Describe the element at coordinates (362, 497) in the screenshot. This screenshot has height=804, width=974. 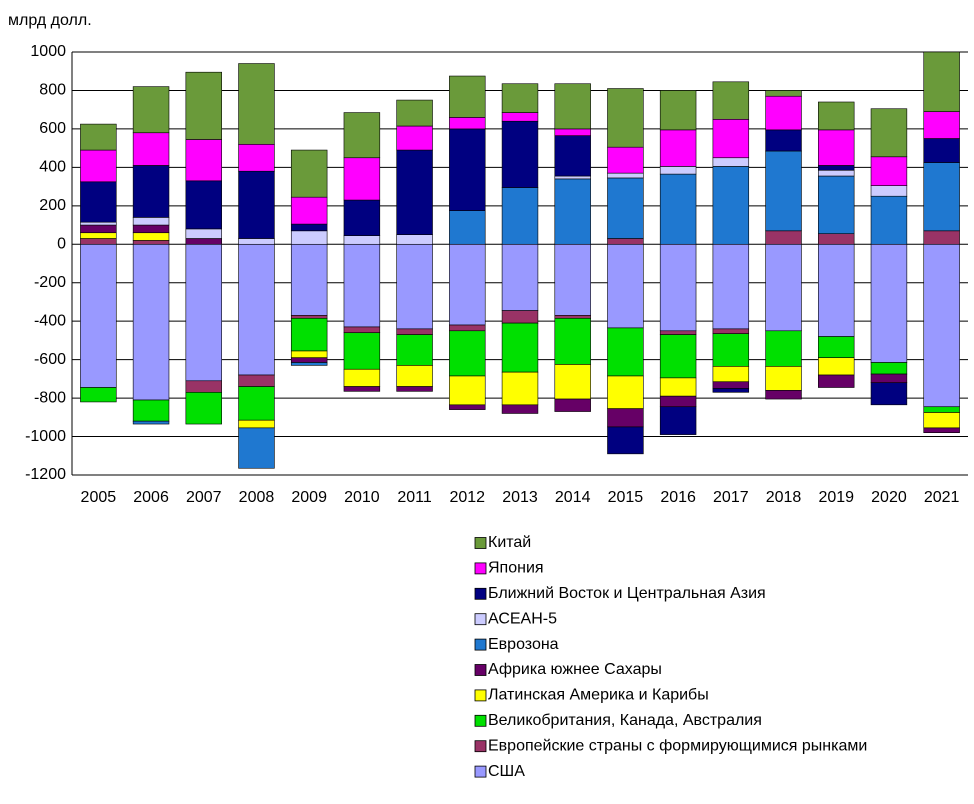
I see `x-tick-label: 2010` at that location.